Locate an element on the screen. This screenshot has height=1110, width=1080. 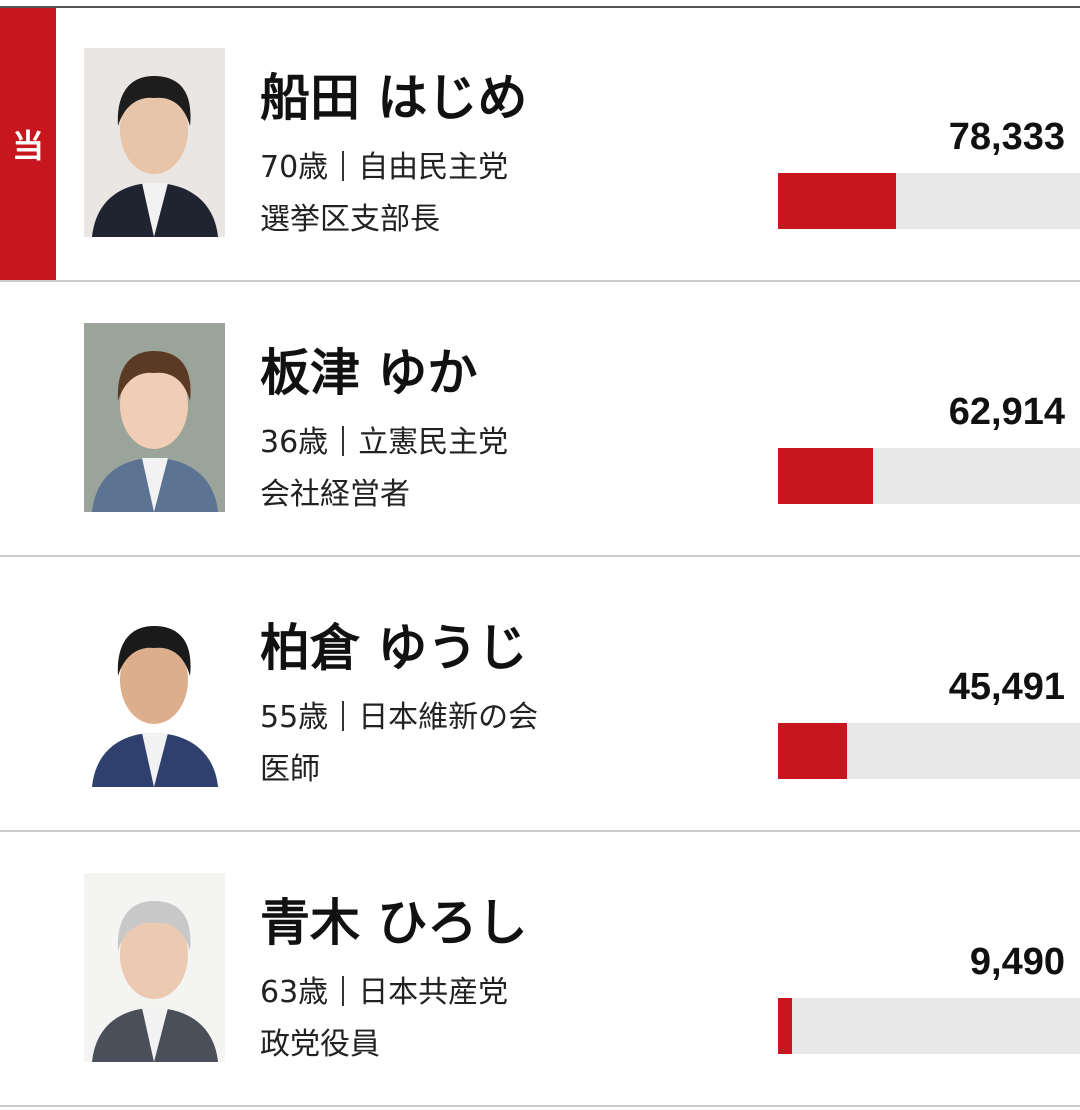
candidate-occupation: 選挙区支部長 is located at coordinates (350, 219).